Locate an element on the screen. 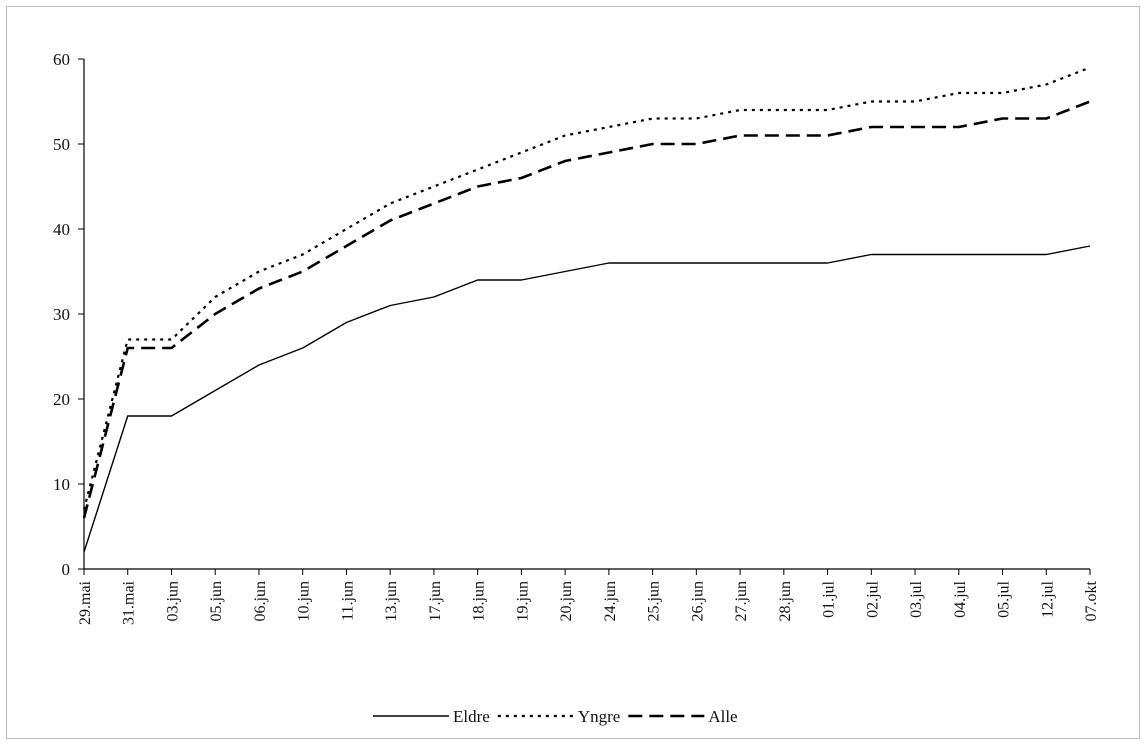 The height and width of the screenshot is (747, 1148). y-tick-label: 30 is located at coordinates (61, 314).